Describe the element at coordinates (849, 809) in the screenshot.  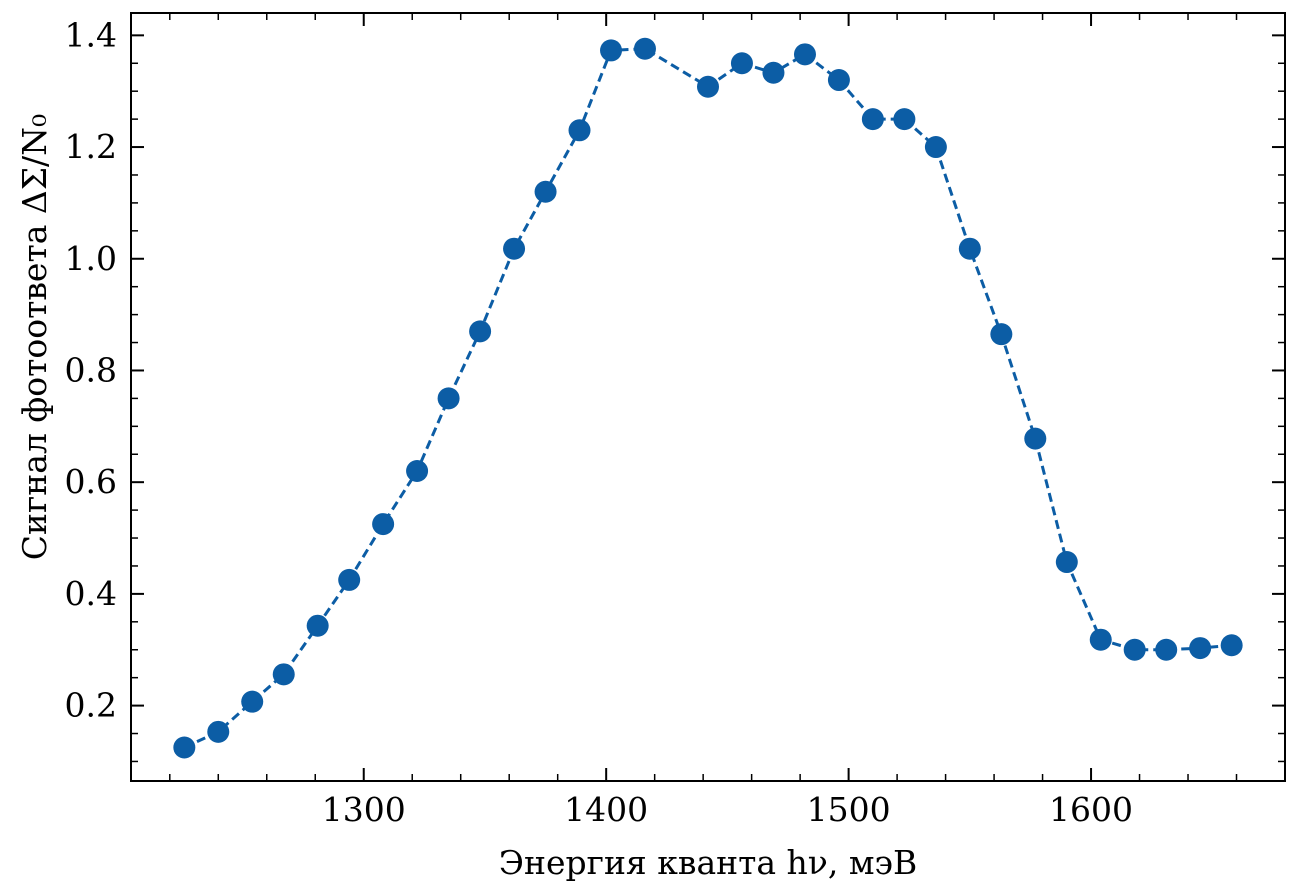
I see `x-tick-label: 1500` at that location.